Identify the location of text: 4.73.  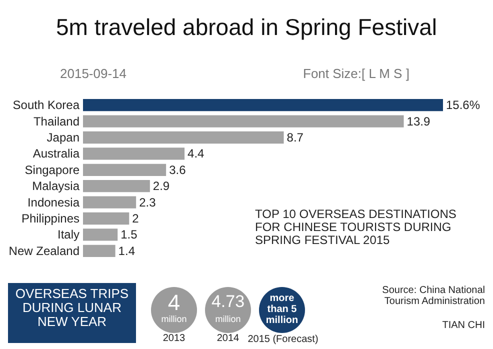
(228, 302).